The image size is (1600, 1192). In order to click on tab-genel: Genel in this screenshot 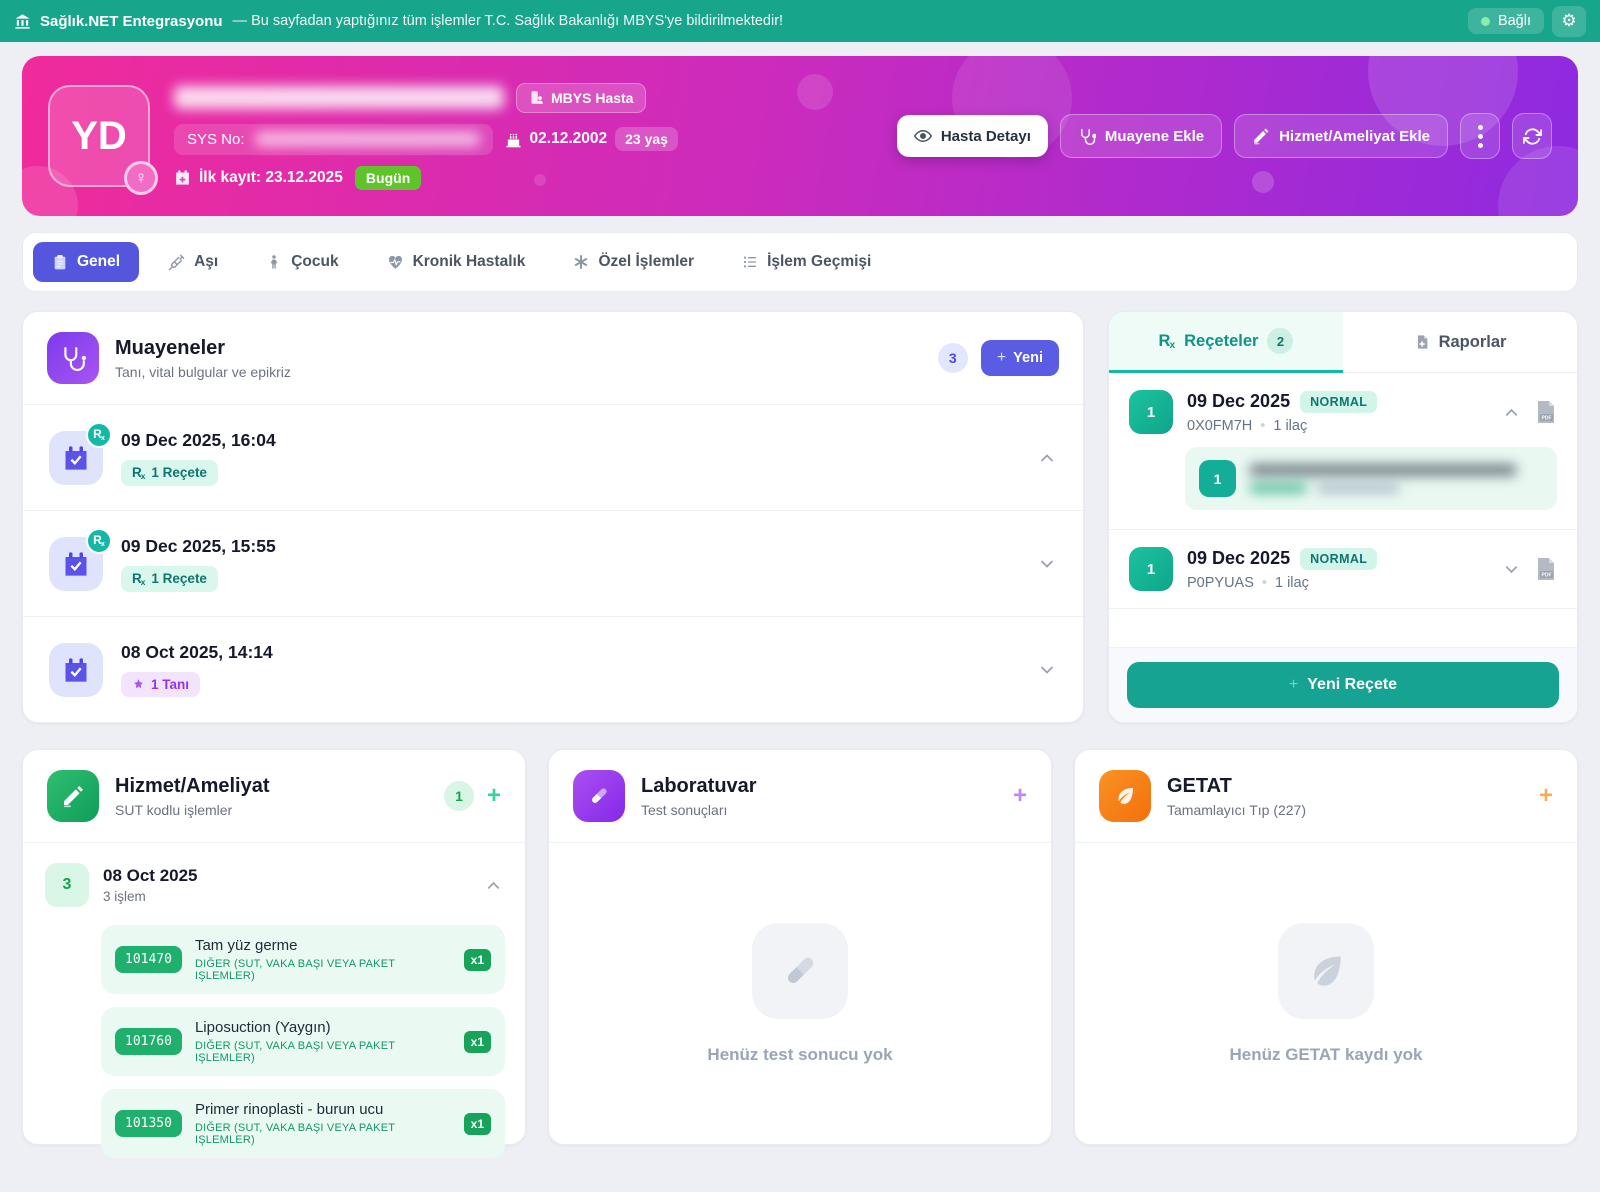, I will do `click(86, 262)`.